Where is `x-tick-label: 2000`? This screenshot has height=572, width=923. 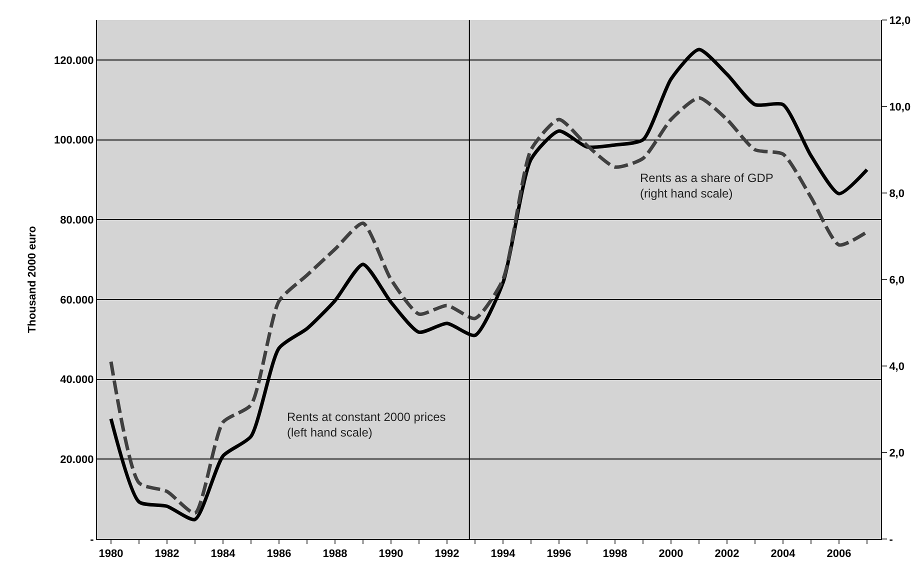
x-tick-label: 2000 is located at coordinates (671, 554).